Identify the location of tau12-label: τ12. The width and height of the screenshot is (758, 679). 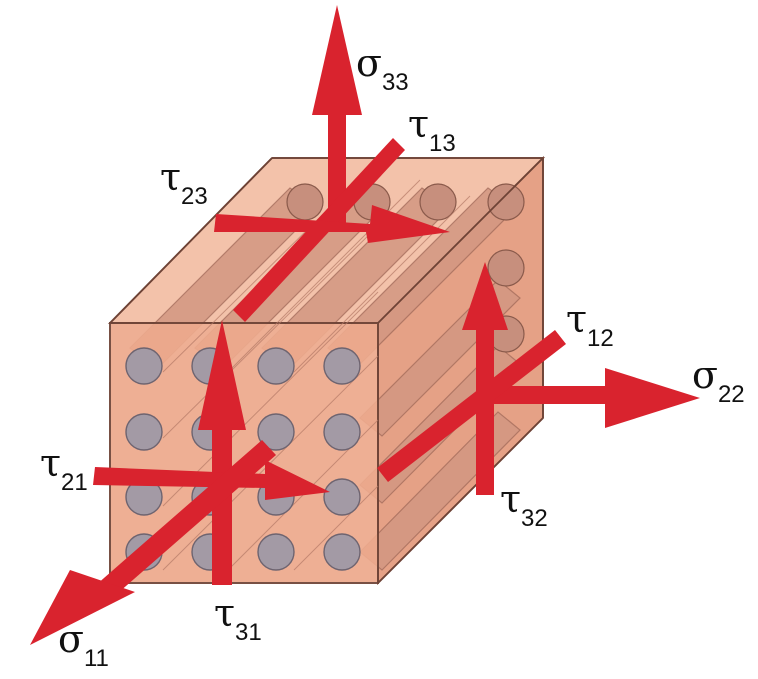
(590, 324).